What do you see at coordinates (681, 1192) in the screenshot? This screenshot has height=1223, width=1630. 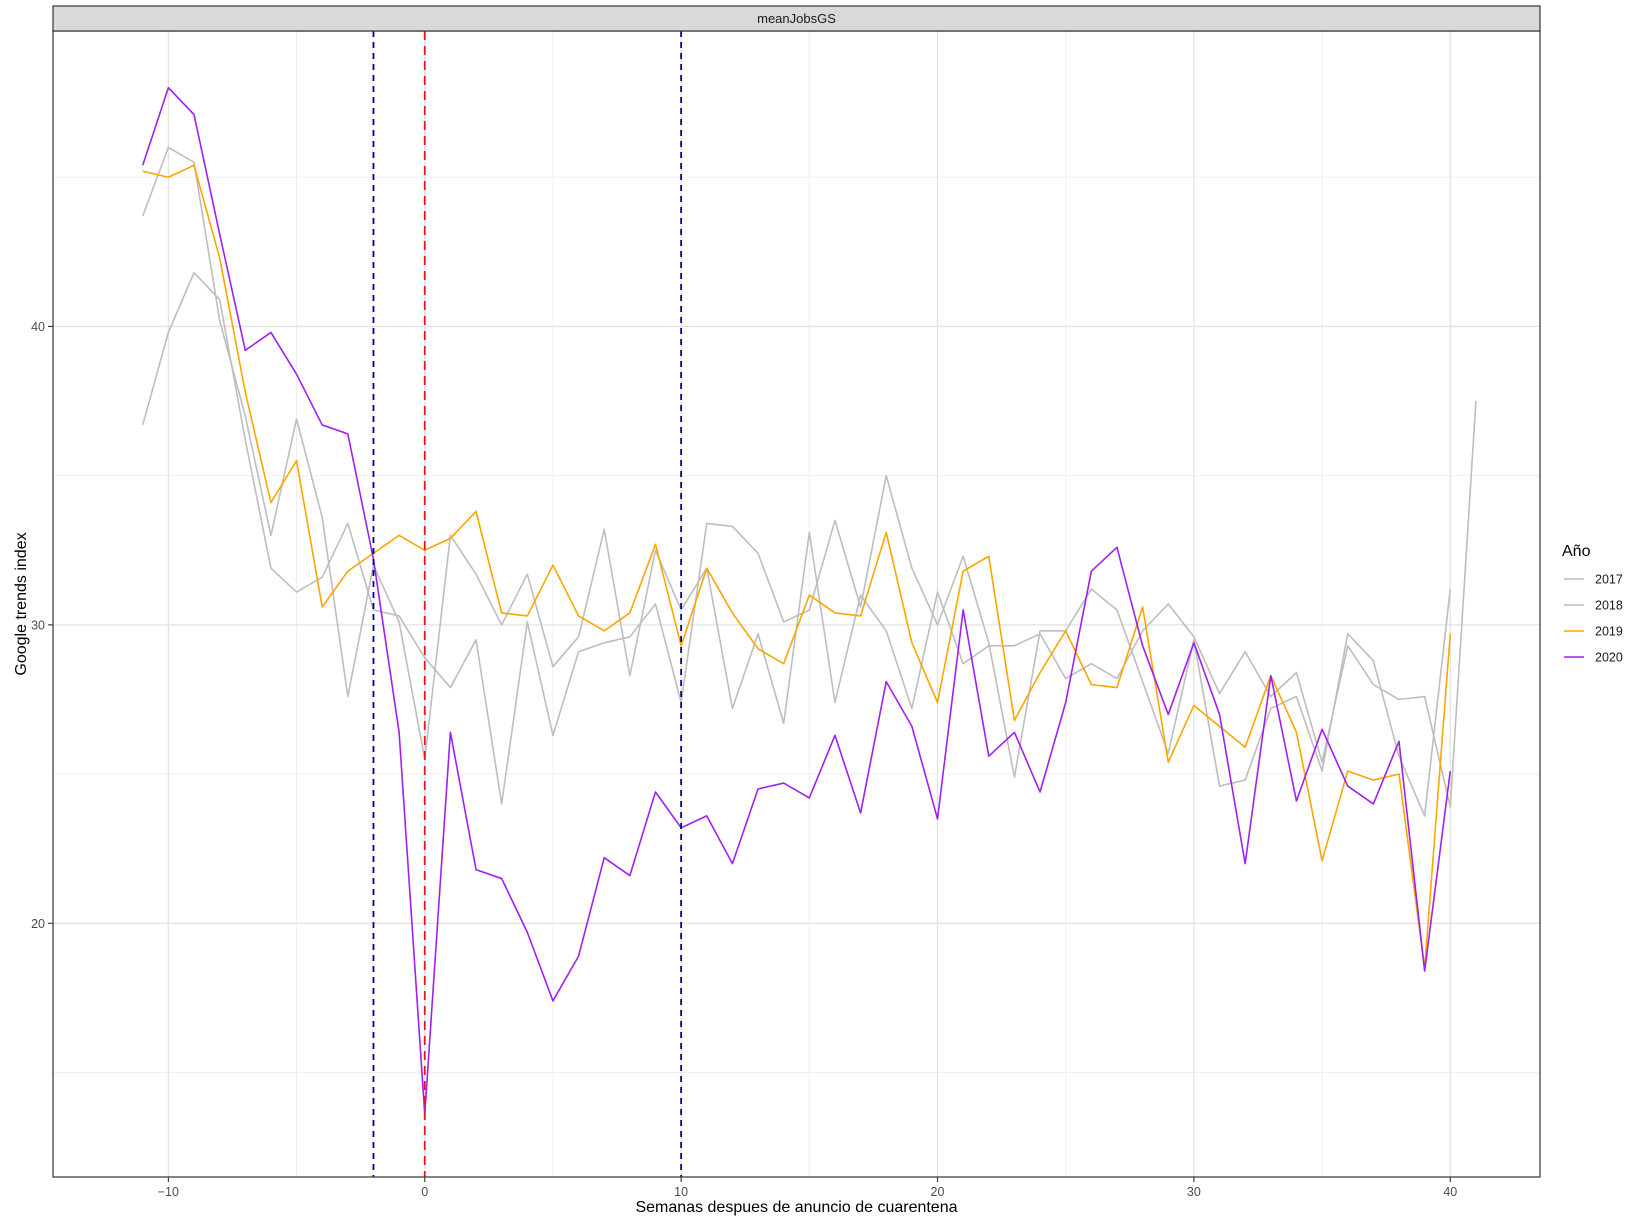 I see `x-tick-label: 10` at bounding box center [681, 1192].